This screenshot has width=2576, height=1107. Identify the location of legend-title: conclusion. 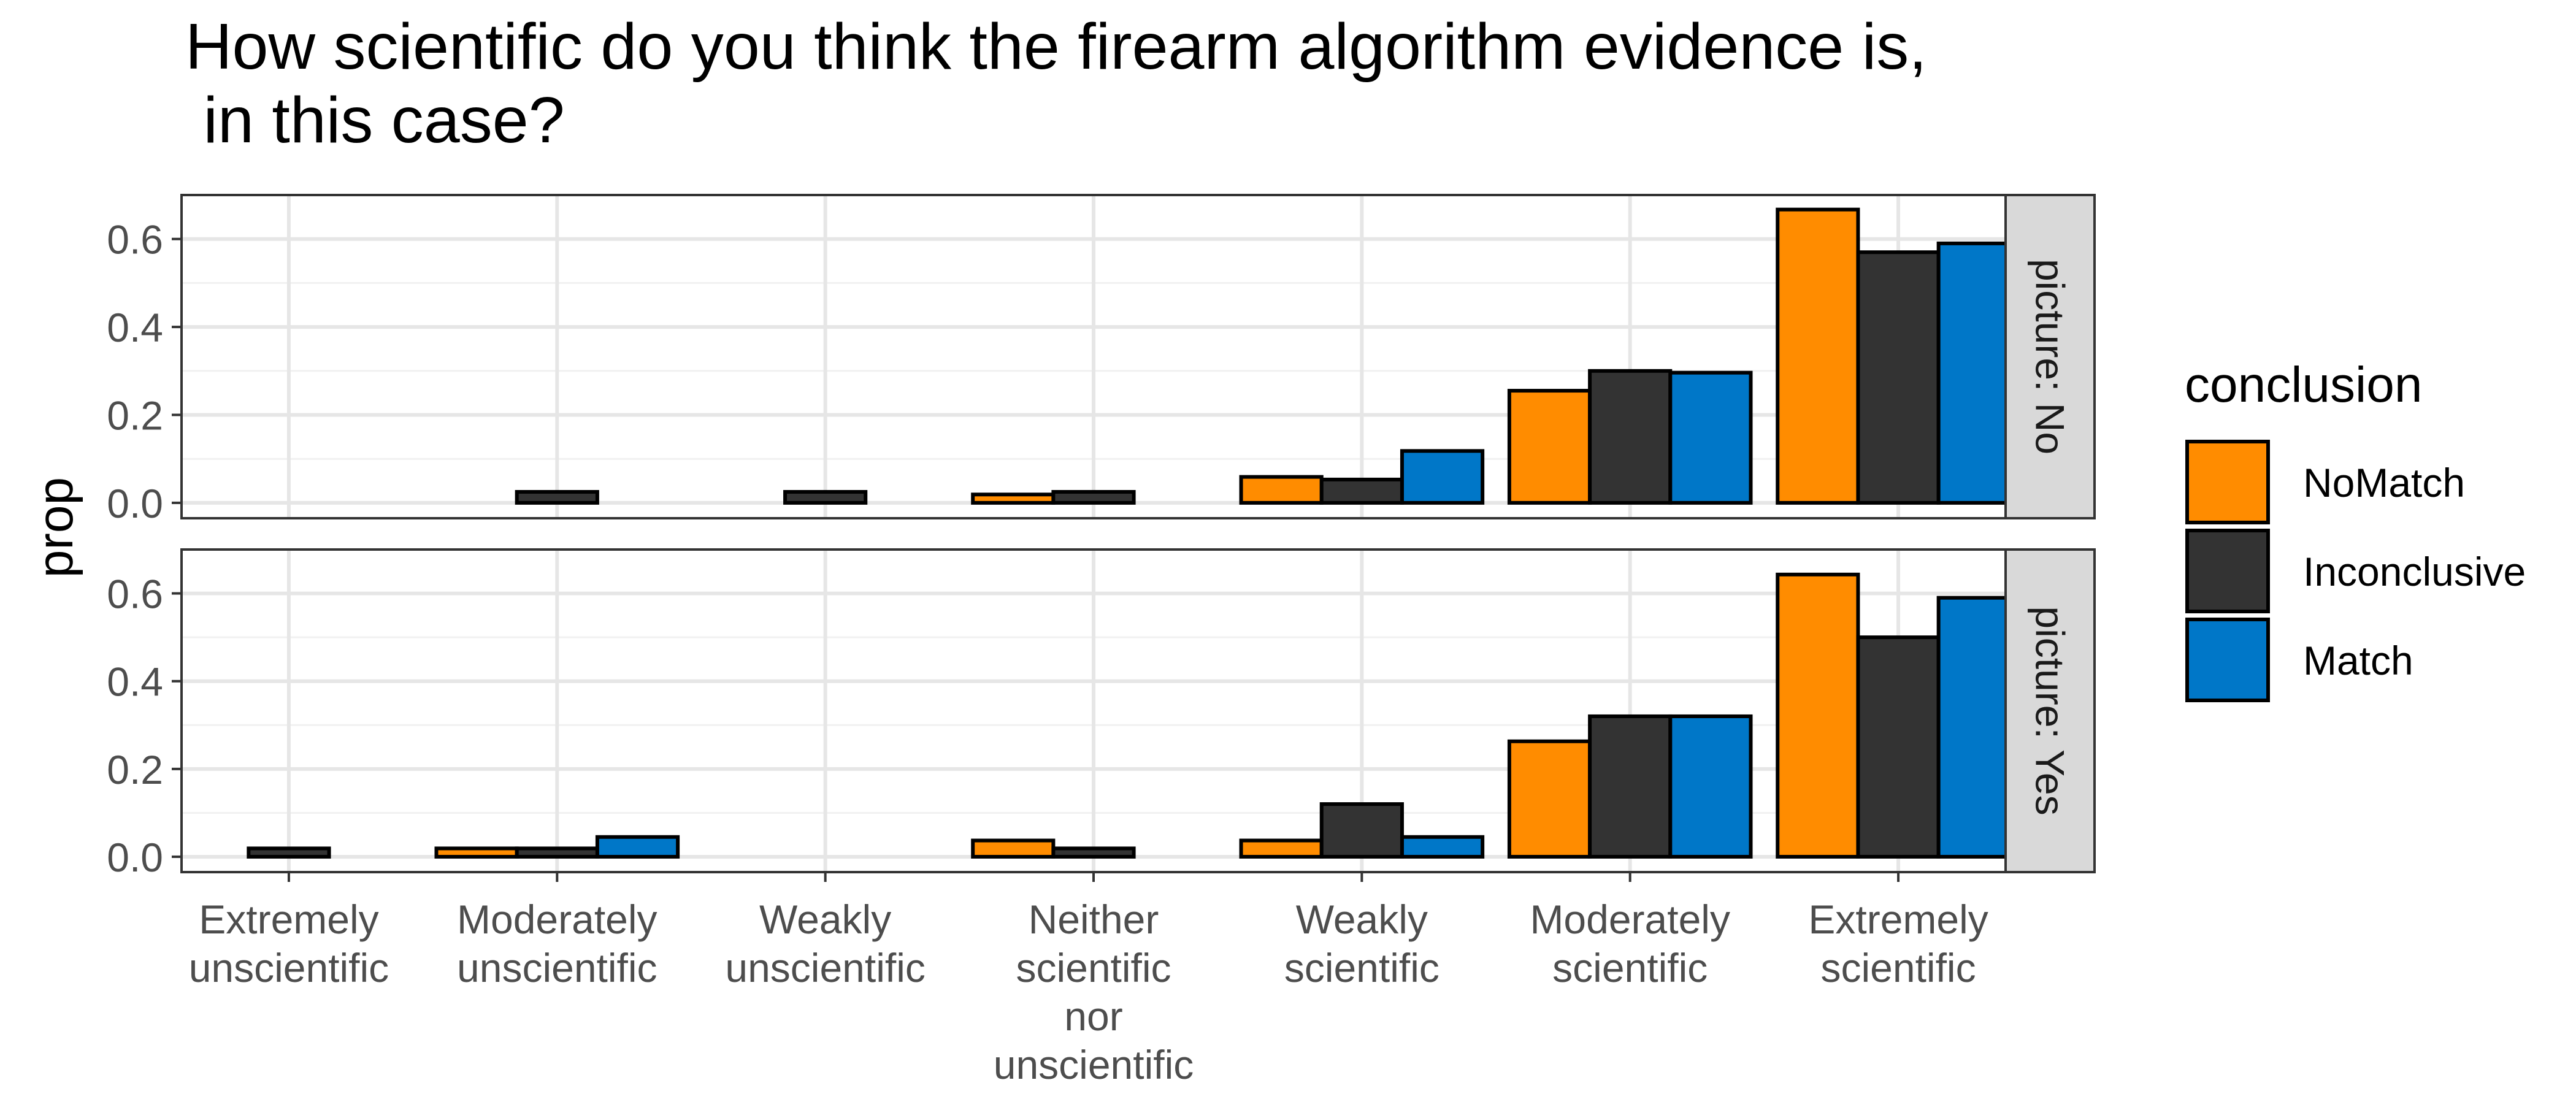
(2303, 385).